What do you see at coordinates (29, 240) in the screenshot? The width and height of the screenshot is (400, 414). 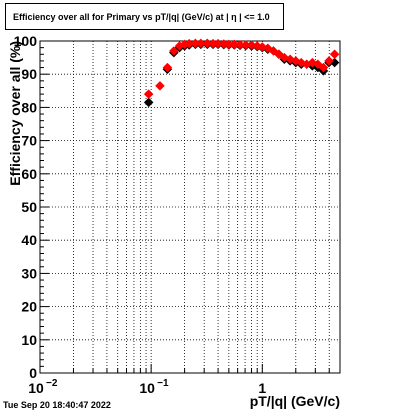 I see `y-tick-label: 40` at bounding box center [29, 240].